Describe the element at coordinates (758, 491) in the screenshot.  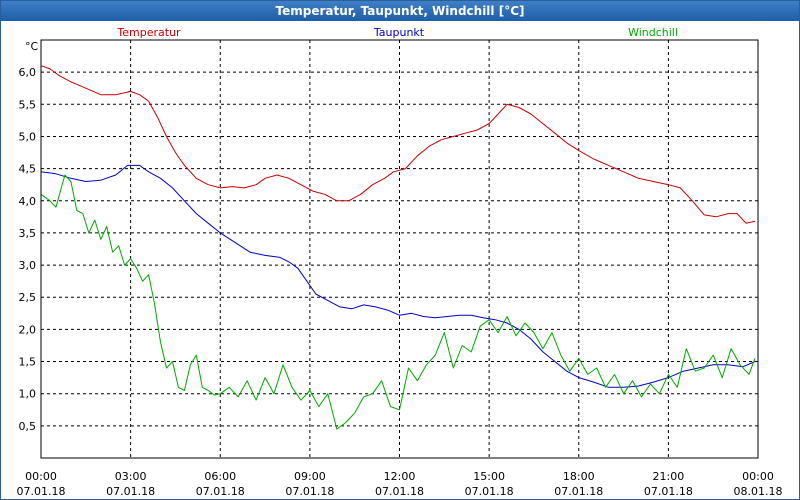
I see `x-tick-date: 08.01.18` at that location.